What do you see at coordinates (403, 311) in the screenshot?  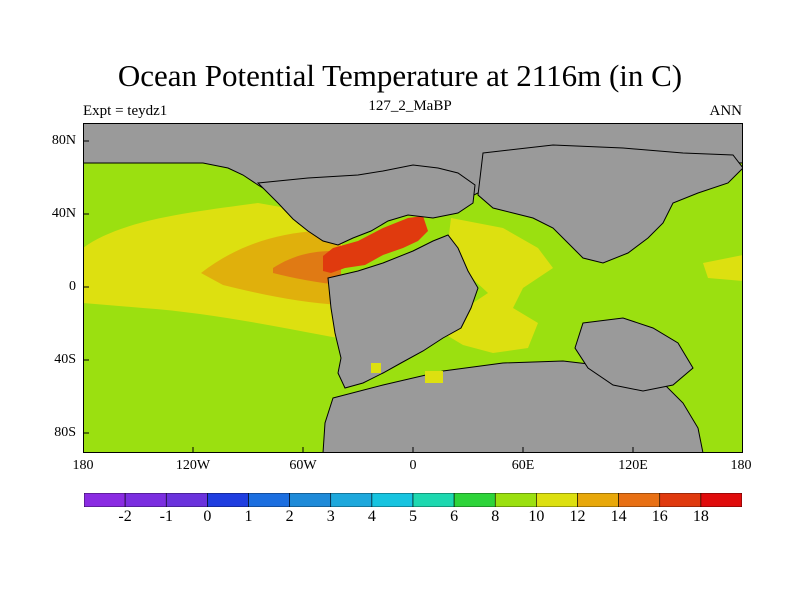 I see `southern-continent-land` at bounding box center [403, 311].